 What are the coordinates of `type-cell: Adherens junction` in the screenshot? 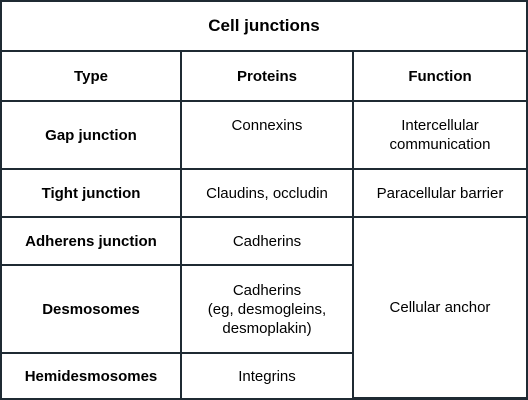 It's located at (92, 241).